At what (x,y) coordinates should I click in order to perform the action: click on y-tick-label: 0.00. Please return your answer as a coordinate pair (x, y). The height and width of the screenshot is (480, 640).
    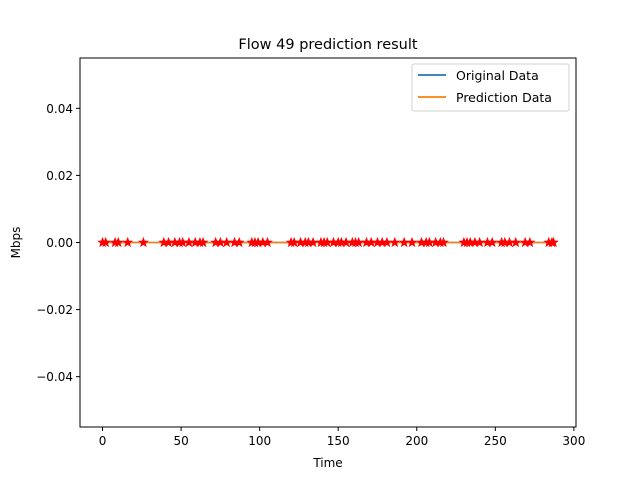
    Looking at the image, I should click on (59, 243).